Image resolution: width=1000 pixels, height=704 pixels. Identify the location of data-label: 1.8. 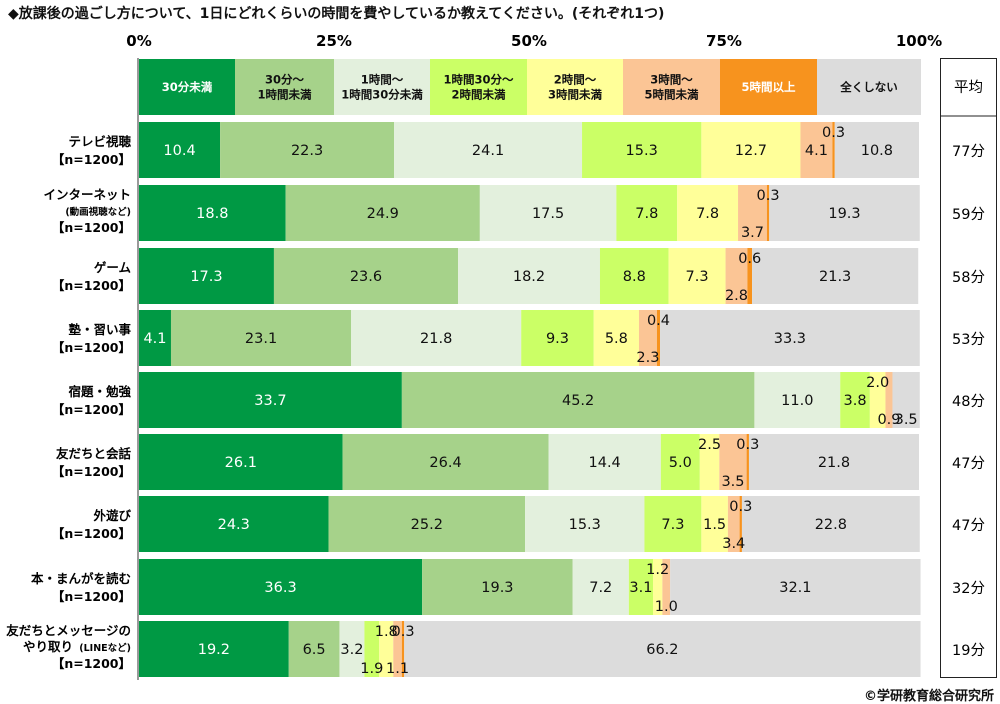
(386, 632).